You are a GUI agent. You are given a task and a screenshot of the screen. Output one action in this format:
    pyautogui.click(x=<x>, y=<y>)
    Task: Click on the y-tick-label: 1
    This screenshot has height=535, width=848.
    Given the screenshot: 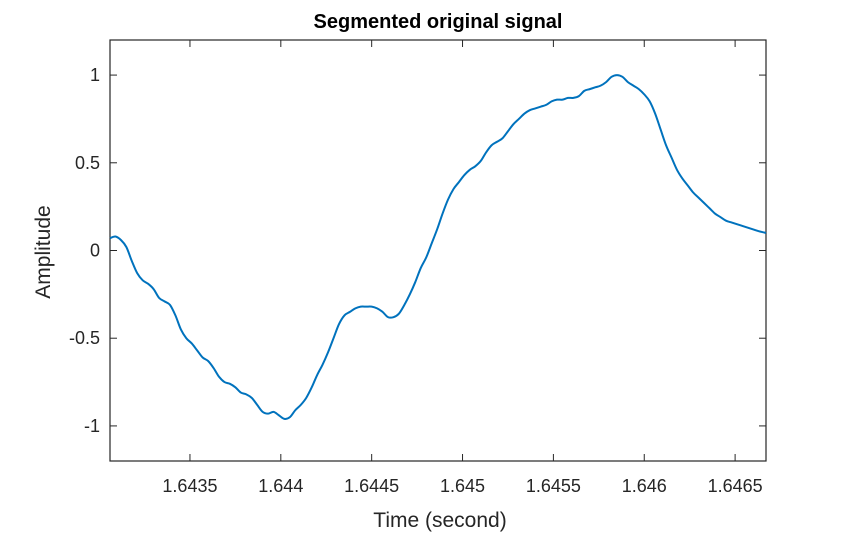 What is the action you would take?
    pyautogui.click(x=95, y=75)
    